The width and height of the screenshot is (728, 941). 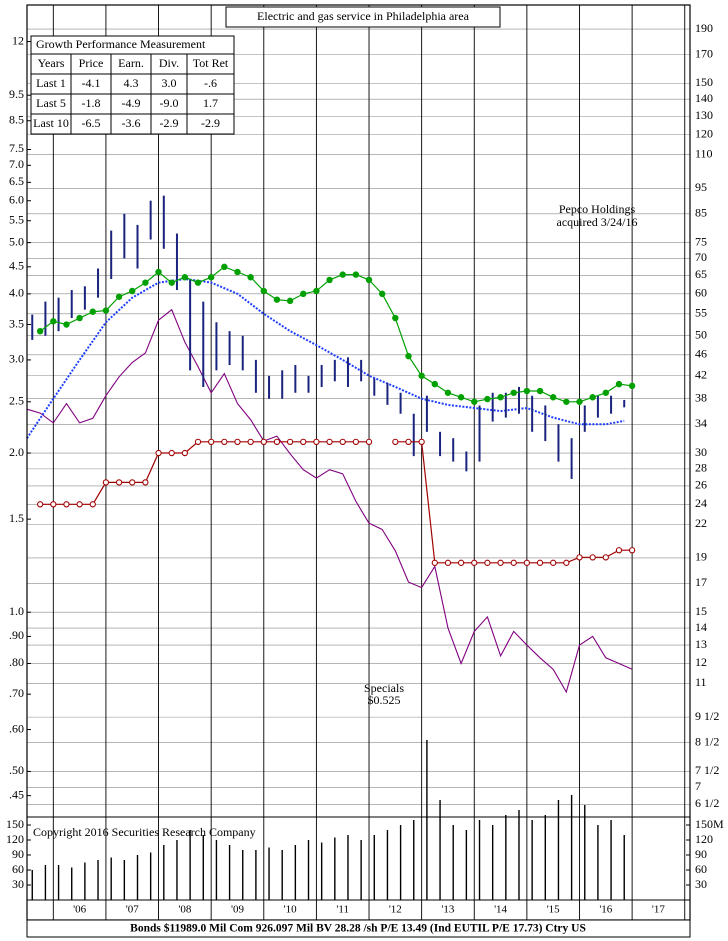 I want to click on y-tick-label: 5.0, so click(x=16, y=241).